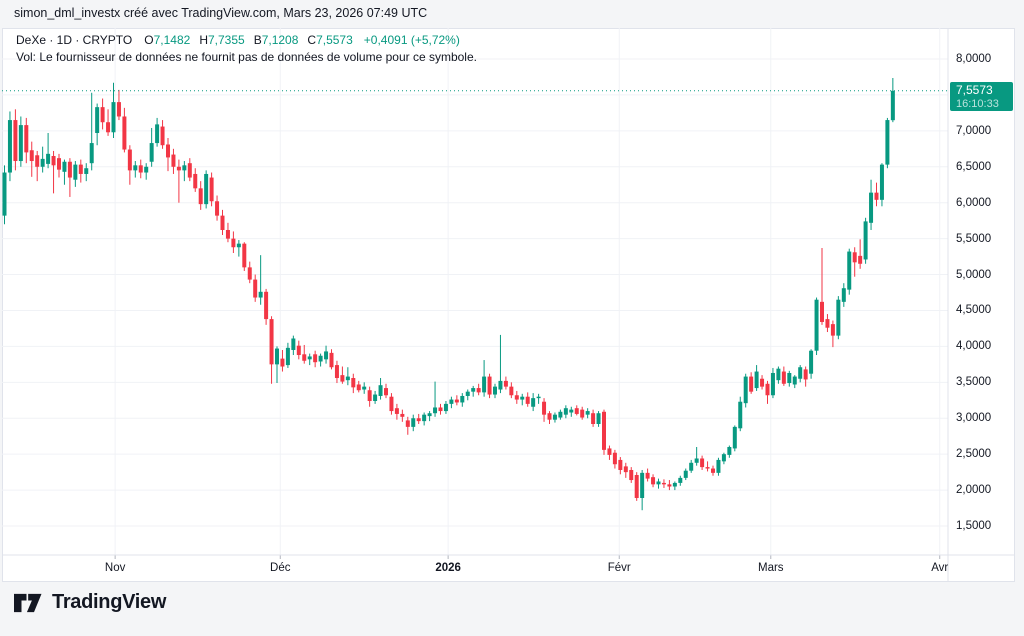 This screenshot has width=1024, height=636. What do you see at coordinates (770, 568) in the screenshot?
I see `time-axis-label: Mars` at bounding box center [770, 568].